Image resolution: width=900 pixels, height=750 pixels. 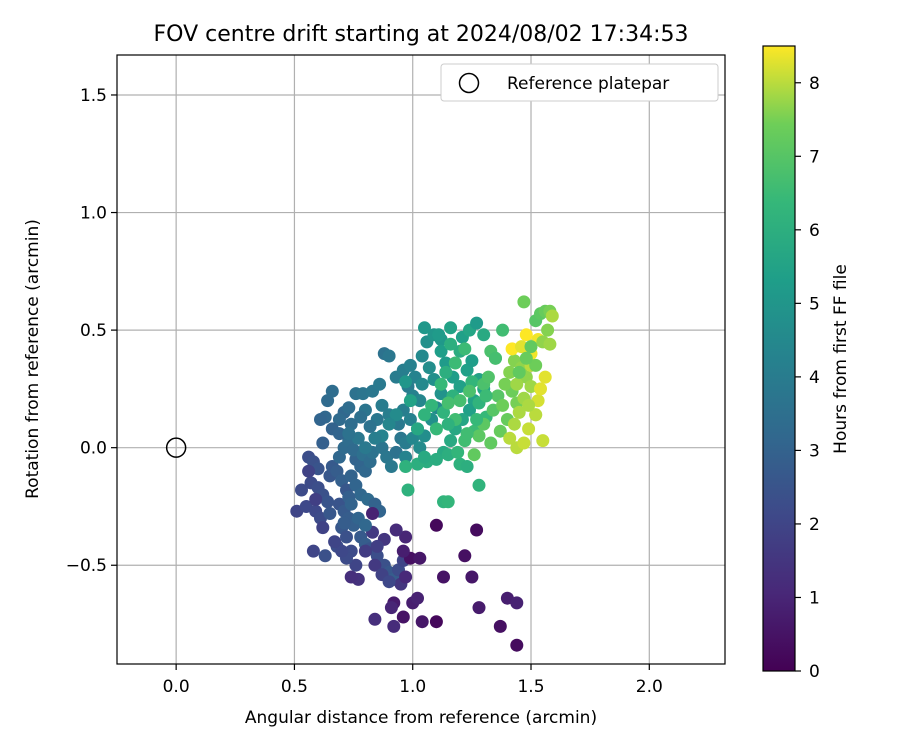 What do you see at coordinates (530, 687) in the screenshot?
I see `x-tick-label: 1.5` at bounding box center [530, 687].